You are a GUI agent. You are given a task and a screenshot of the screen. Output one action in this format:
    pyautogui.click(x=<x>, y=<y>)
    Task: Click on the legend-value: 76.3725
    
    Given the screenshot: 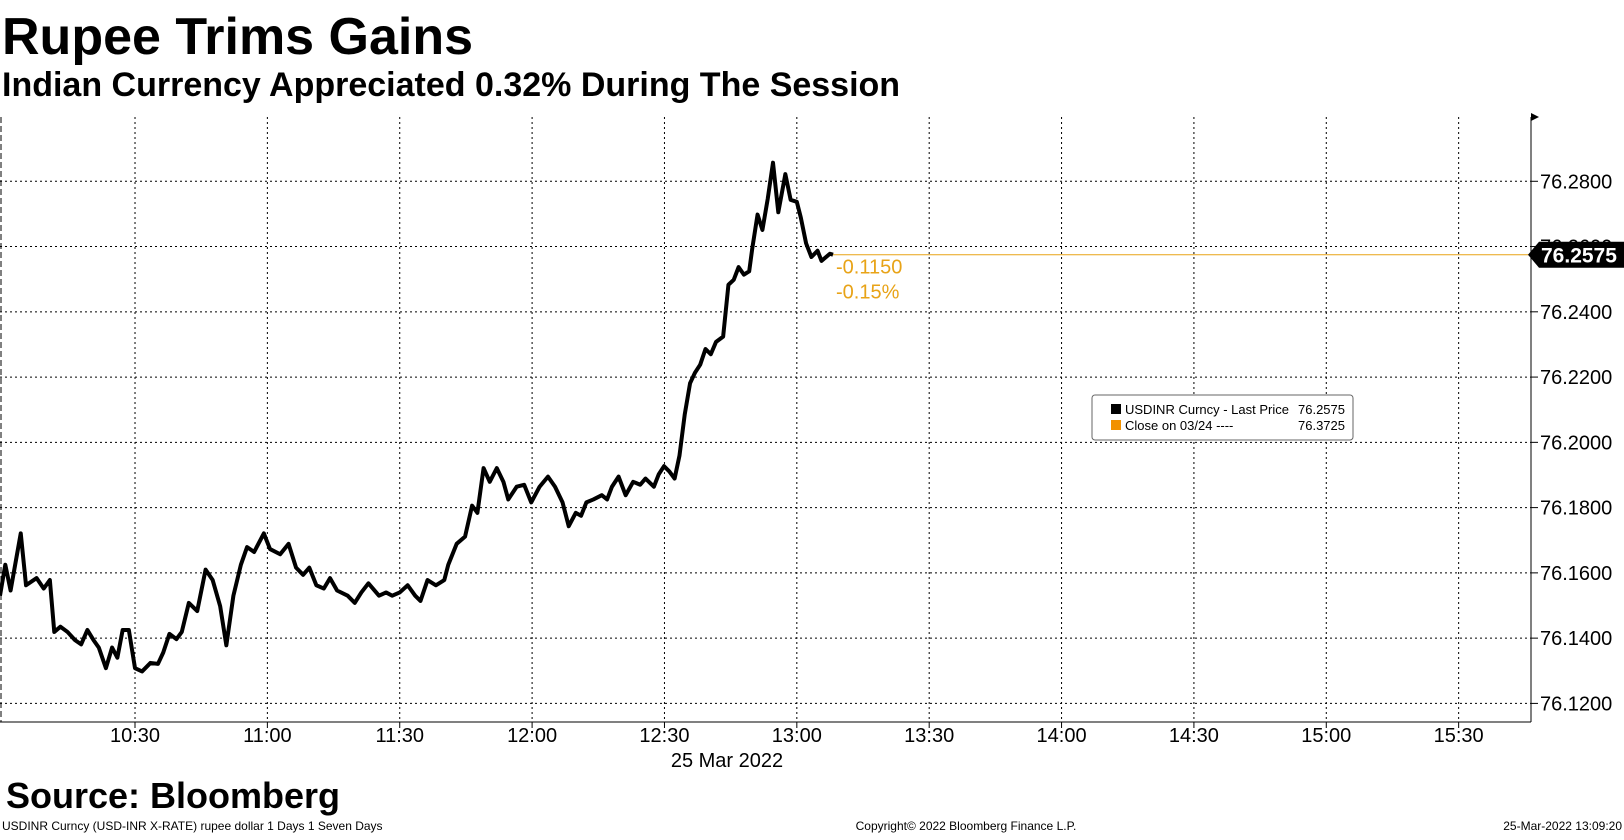 What is the action you would take?
    pyautogui.click(x=1321, y=425)
    